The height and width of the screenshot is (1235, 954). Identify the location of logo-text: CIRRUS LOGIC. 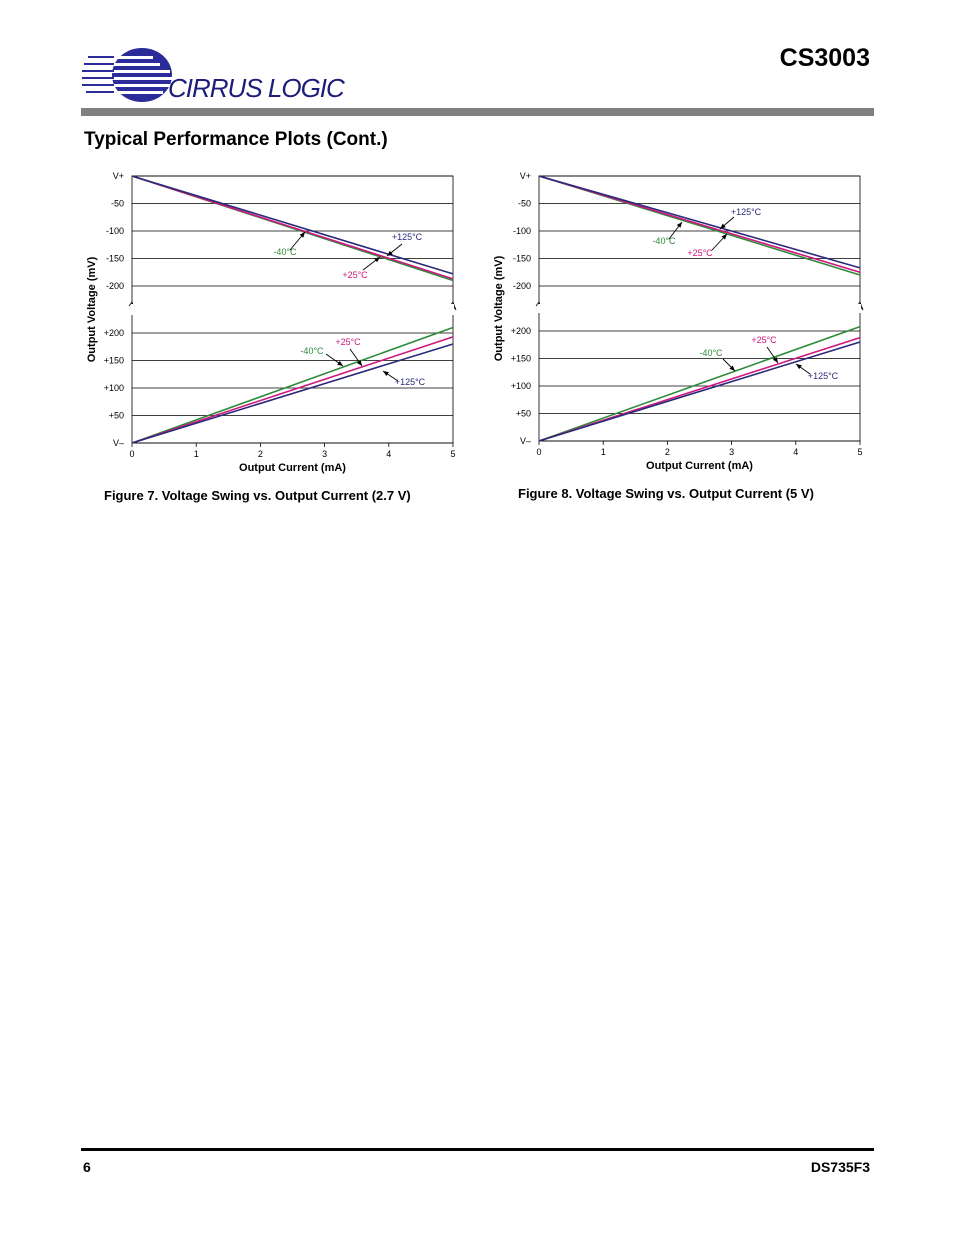
(256, 88).